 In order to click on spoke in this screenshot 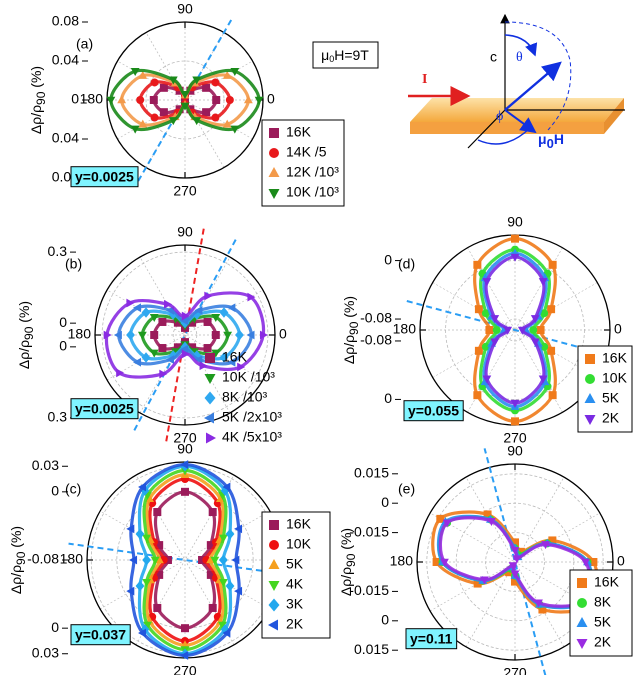, I will do `click(185, 100)`.